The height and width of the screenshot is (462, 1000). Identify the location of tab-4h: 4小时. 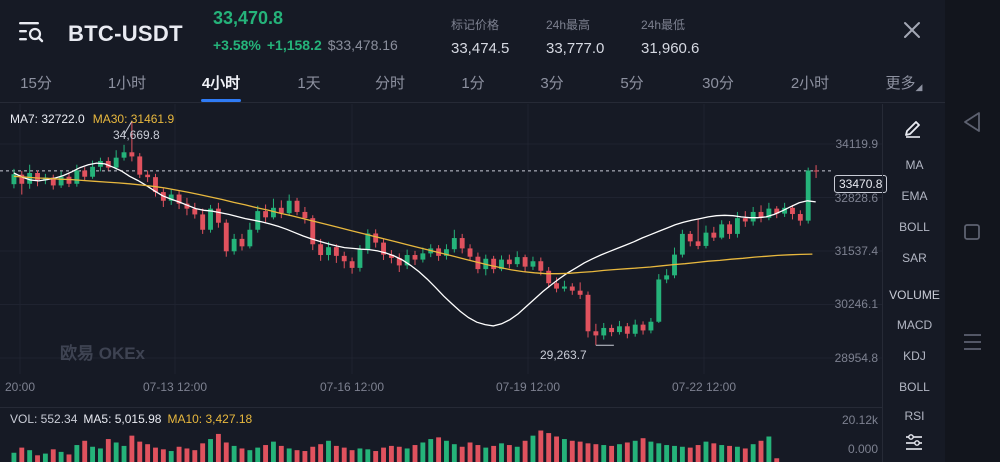
(221, 83).